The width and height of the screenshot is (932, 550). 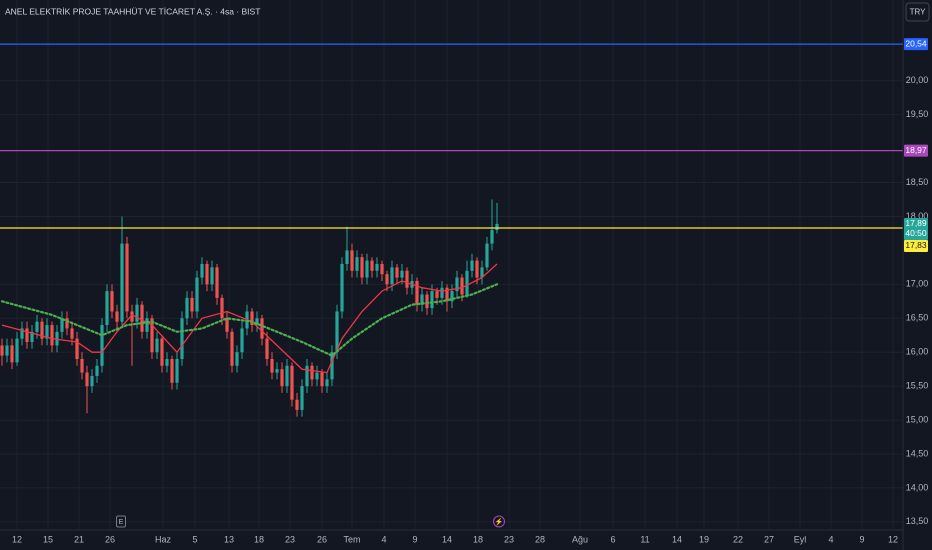 I want to click on currency-button, so click(x=917, y=12).